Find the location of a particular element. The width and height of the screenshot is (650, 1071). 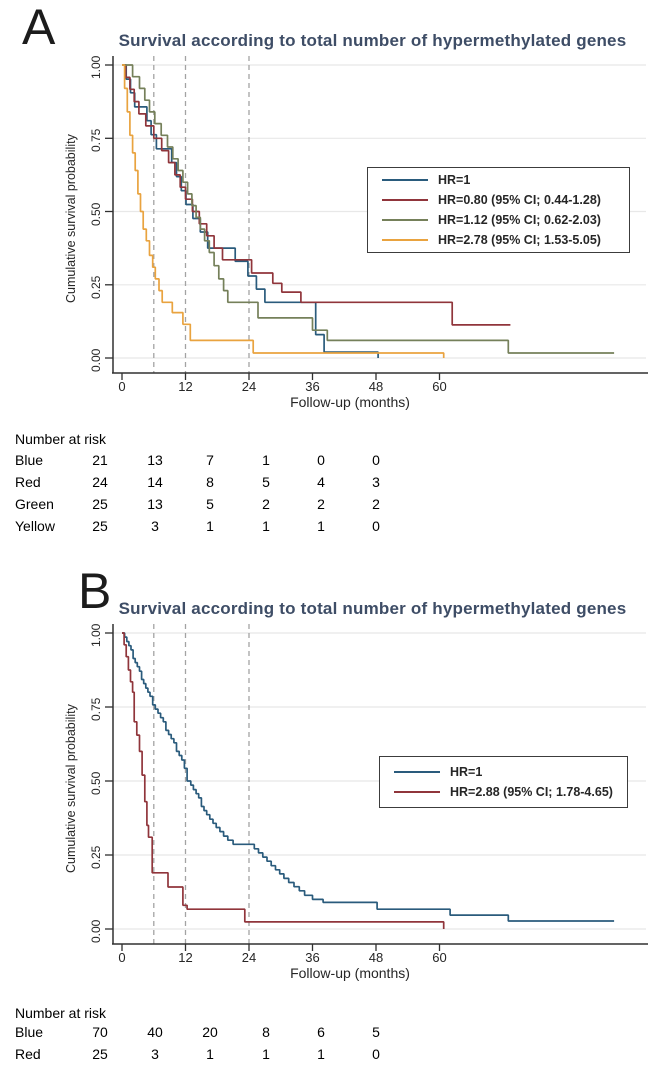

legend-label: HR=2.78 (95% CI; 1.53-5.05) is located at coordinates (519, 240).